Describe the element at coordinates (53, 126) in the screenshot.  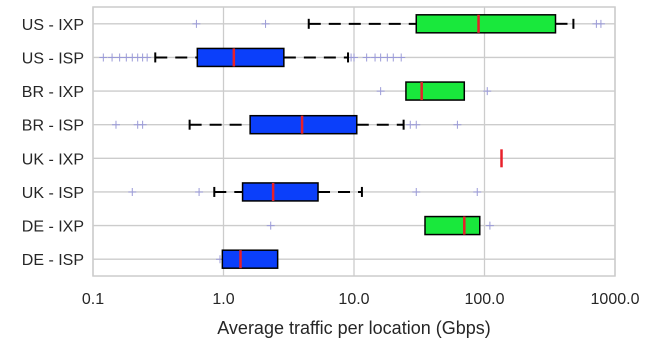
I see `category-label: BR - ISP` at that location.